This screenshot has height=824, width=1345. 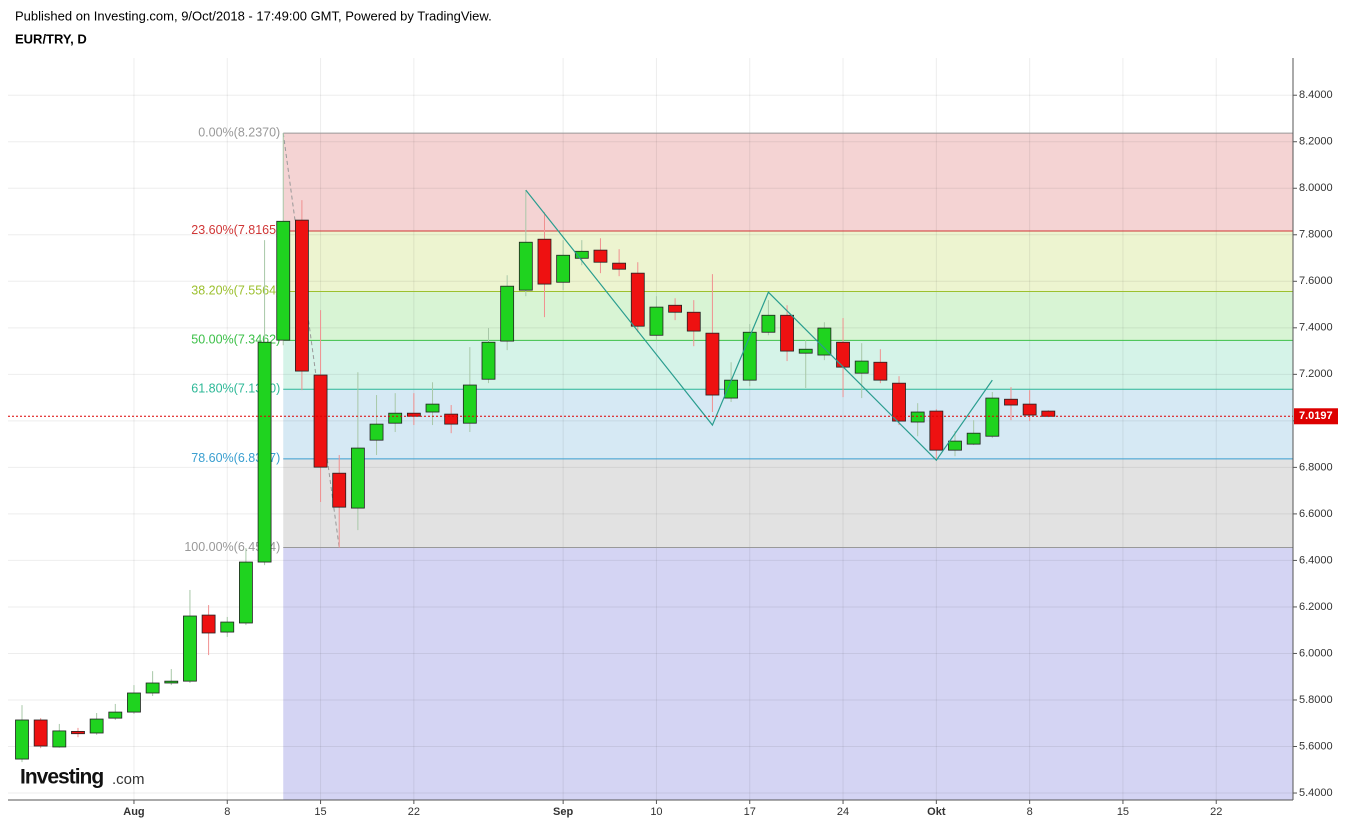 I want to click on y-tick-label: 7.4000, so click(x=1316, y=328).